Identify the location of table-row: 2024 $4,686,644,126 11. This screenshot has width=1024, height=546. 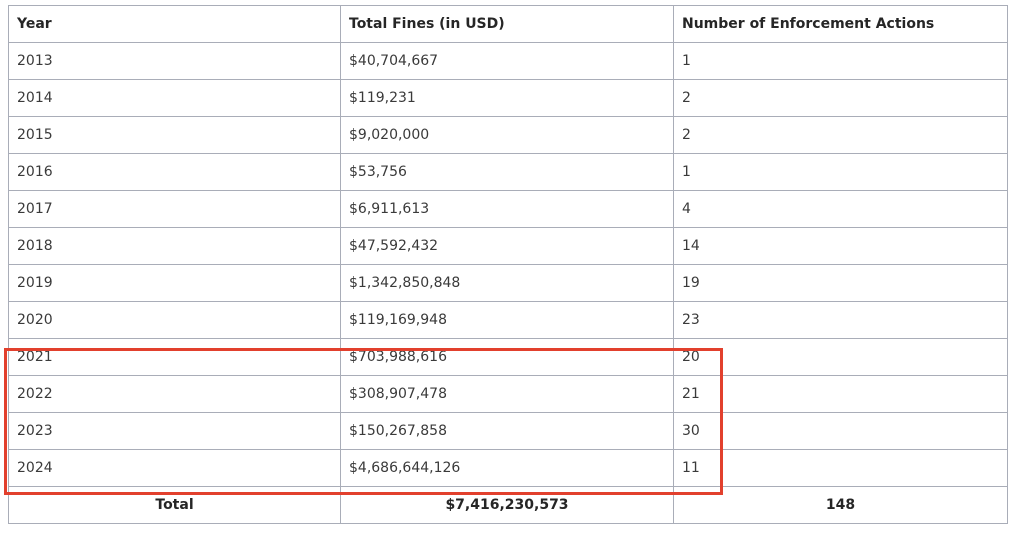
(508, 468).